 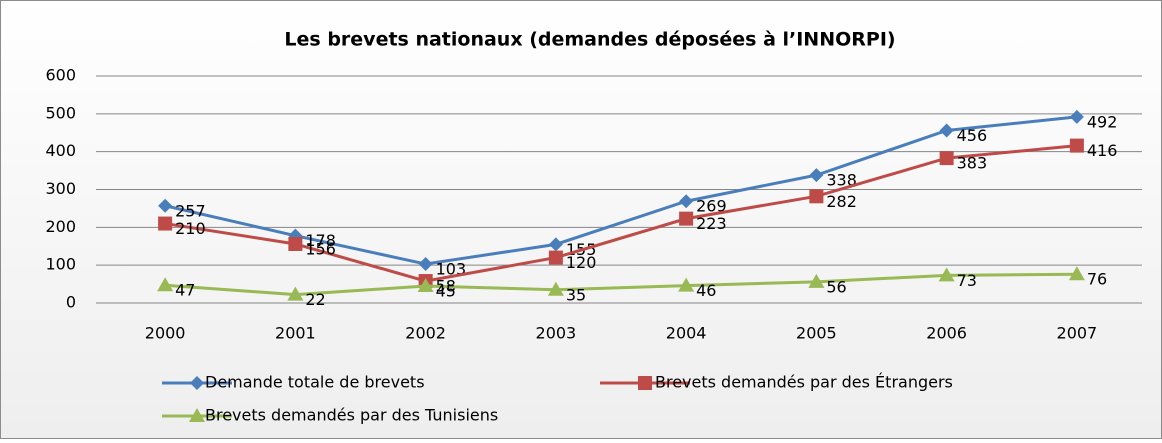 What do you see at coordinates (351, 415) in the screenshot?
I see `legend-label: Brevets demandés par des Tunisiens` at bounding box center [351, 415].